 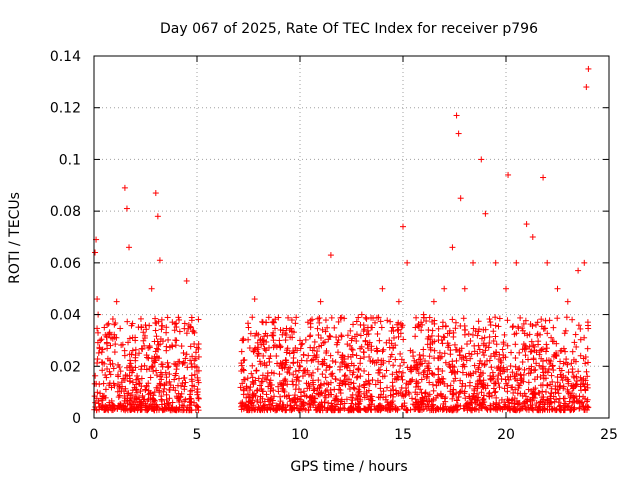 I want to click on y-tick-label: 0.04, so click(x=65, y=316).